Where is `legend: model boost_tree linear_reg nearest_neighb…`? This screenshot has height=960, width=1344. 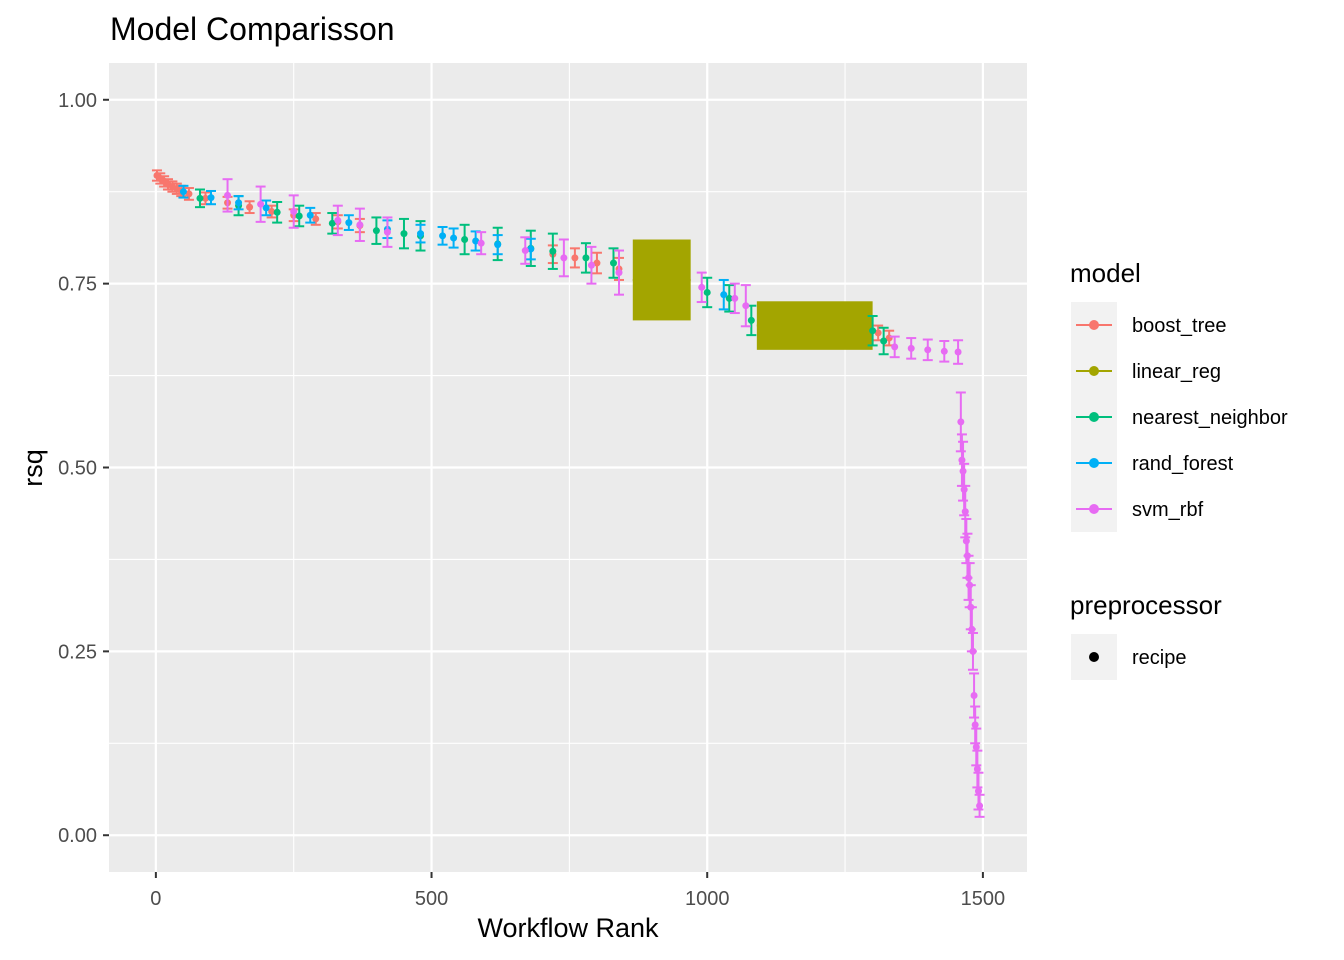
legend: model boost_tree linear_reg nearest_neighb… is located at coordinates (1179, 469).